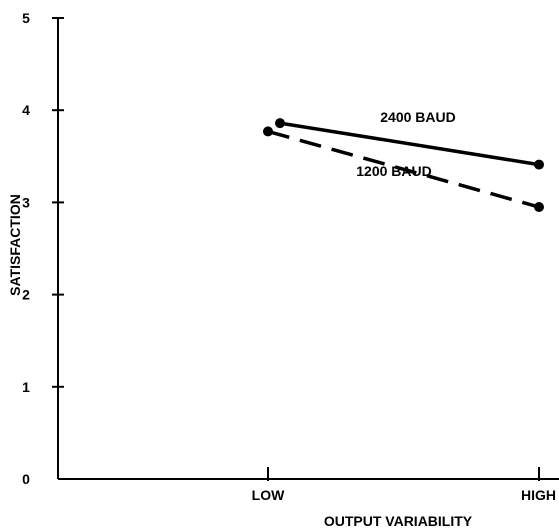  What do you see at coordinates (26, 110) in the screenshot?
I see `y-tick-label: 4` at bounding box center [26, 110].